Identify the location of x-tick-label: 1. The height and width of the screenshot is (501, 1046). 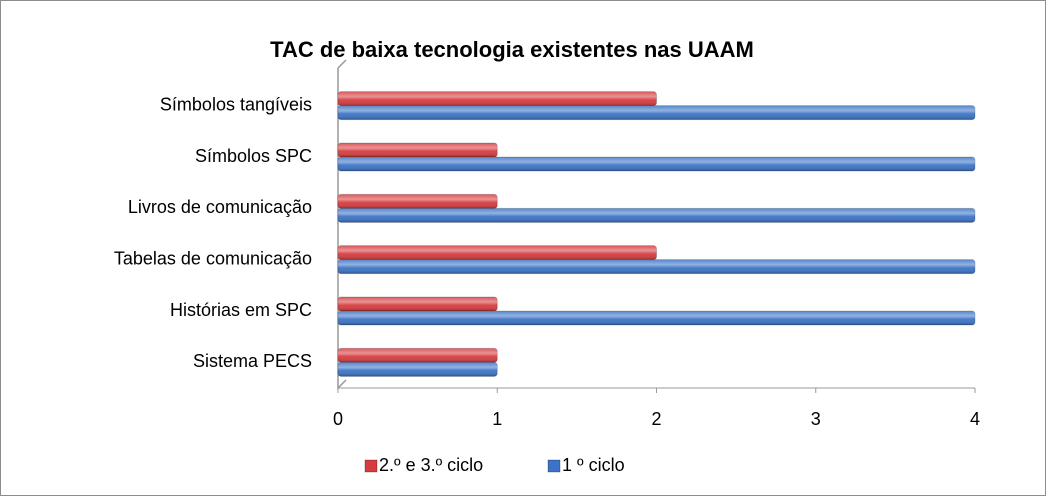
(497, 419).